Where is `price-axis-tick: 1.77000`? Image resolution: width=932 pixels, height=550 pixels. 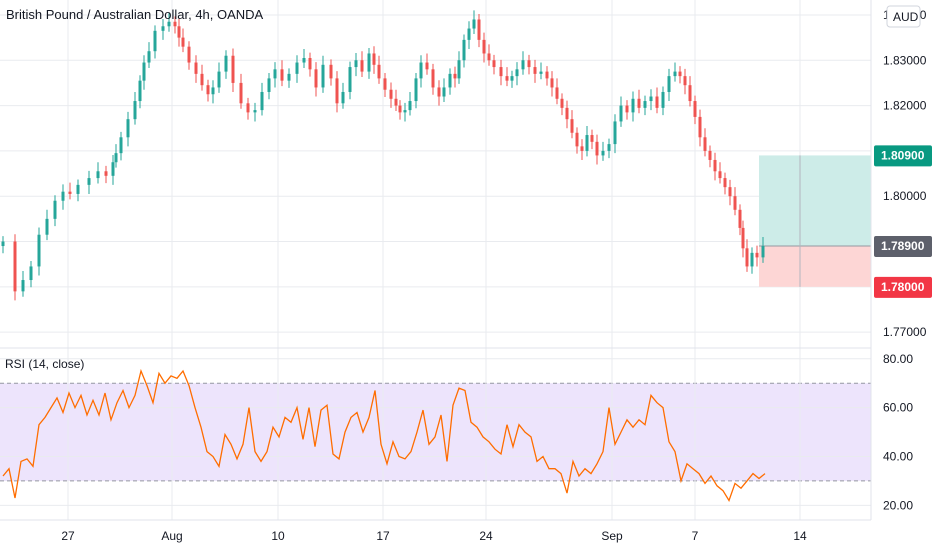 price-axis-tick: 1.77000 is located at coordinates (905, 332).